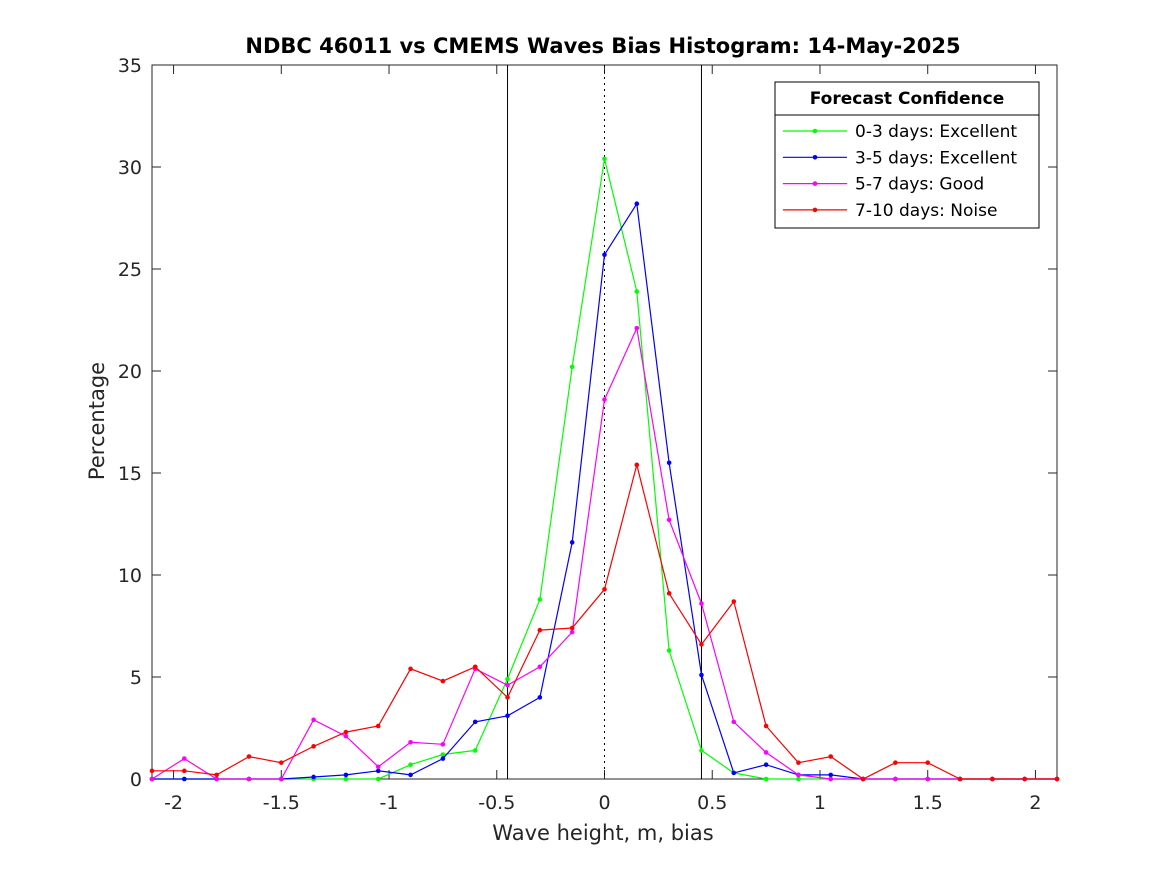 The width and height of the screenshot is (1167, 879). I want to click on legend-box, so click(907, 155).